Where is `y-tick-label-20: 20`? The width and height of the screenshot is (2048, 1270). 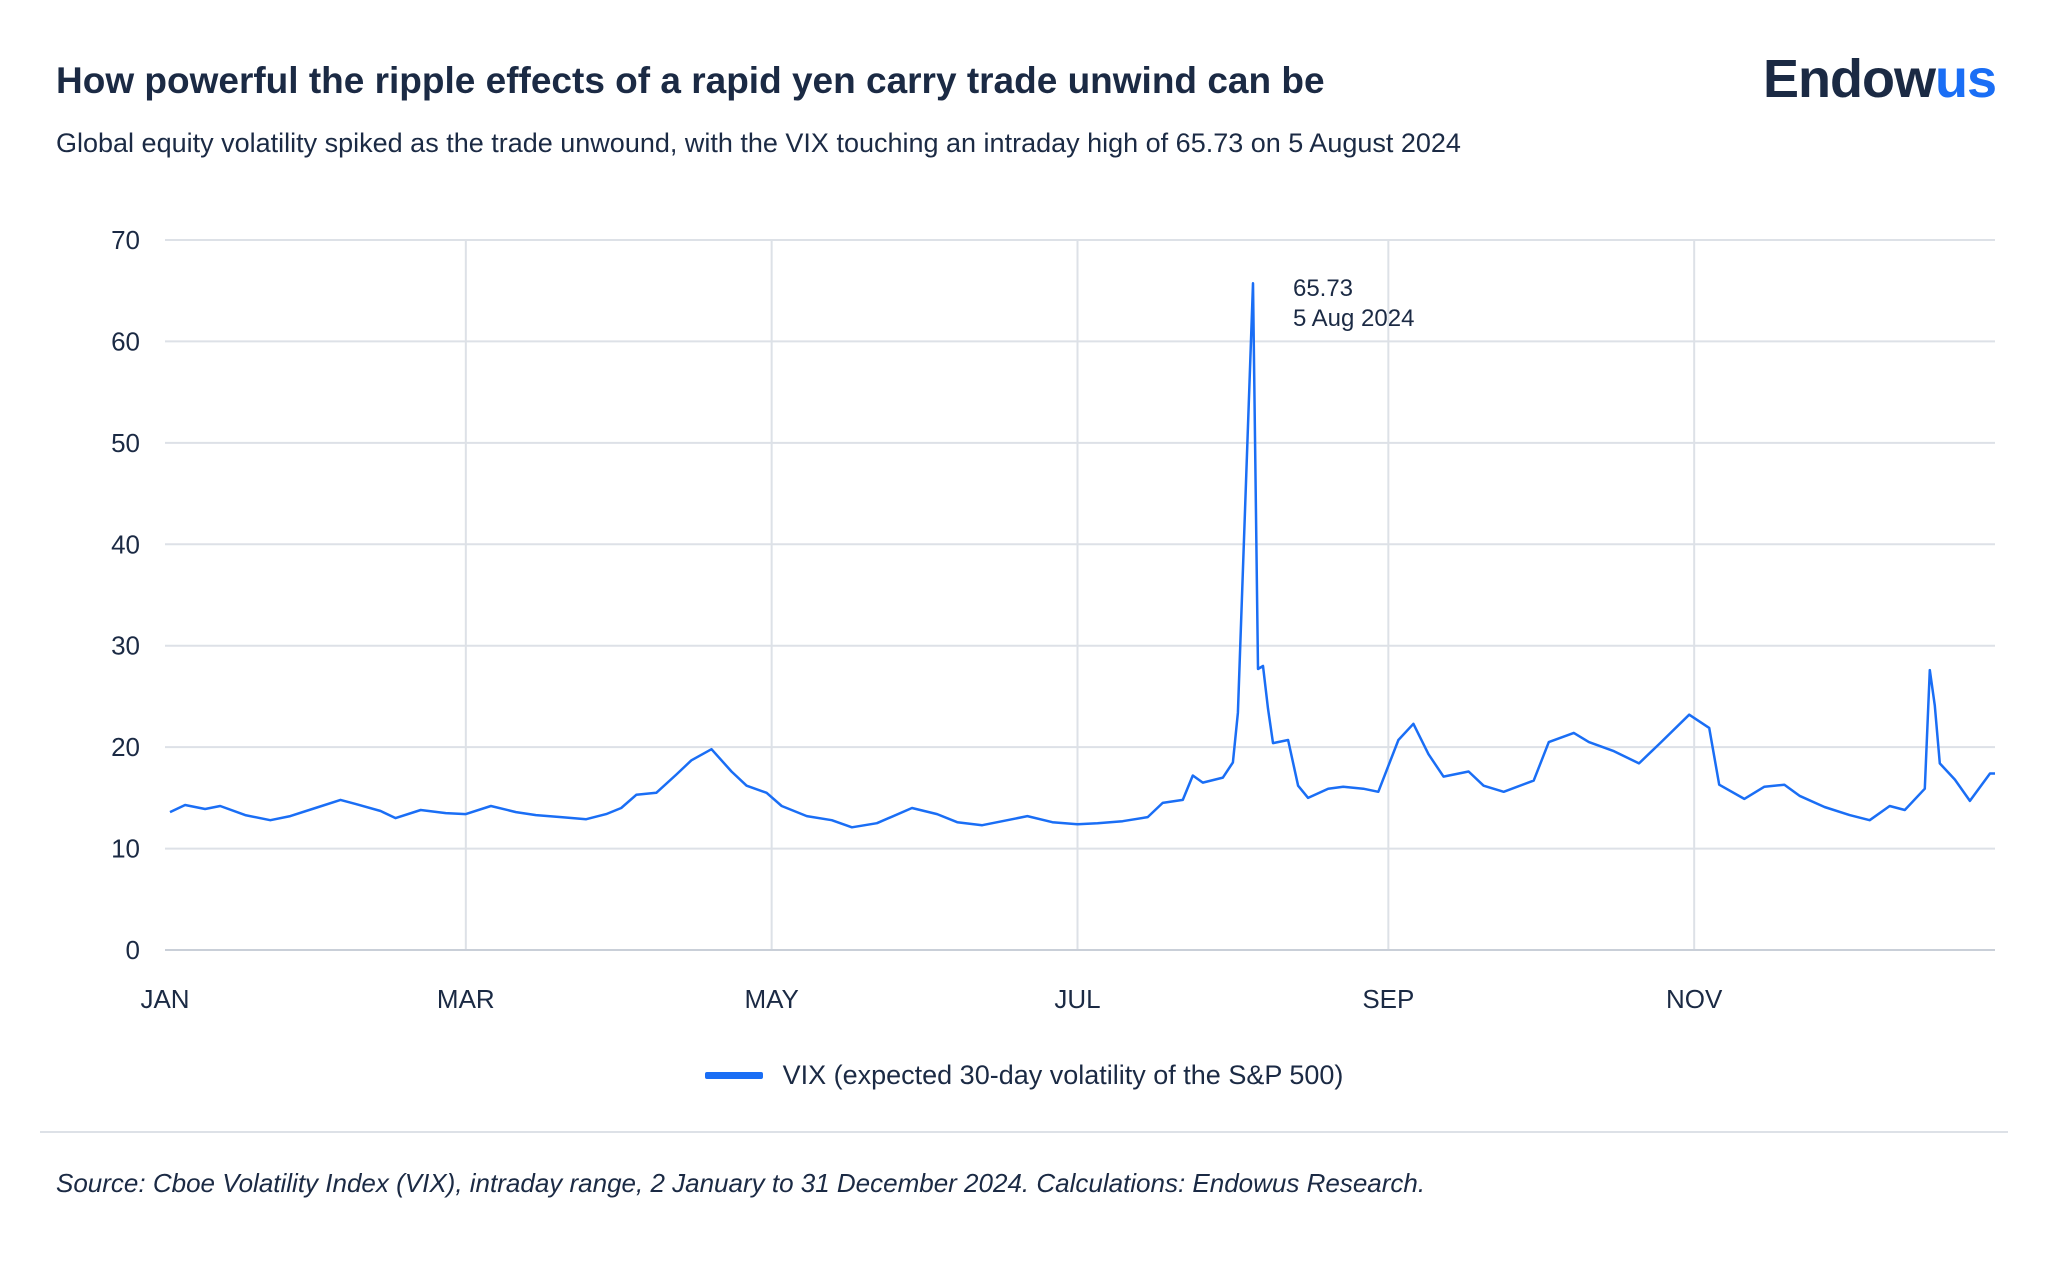 y-tick-label-20: 20 is located at coordinates (125, 747).